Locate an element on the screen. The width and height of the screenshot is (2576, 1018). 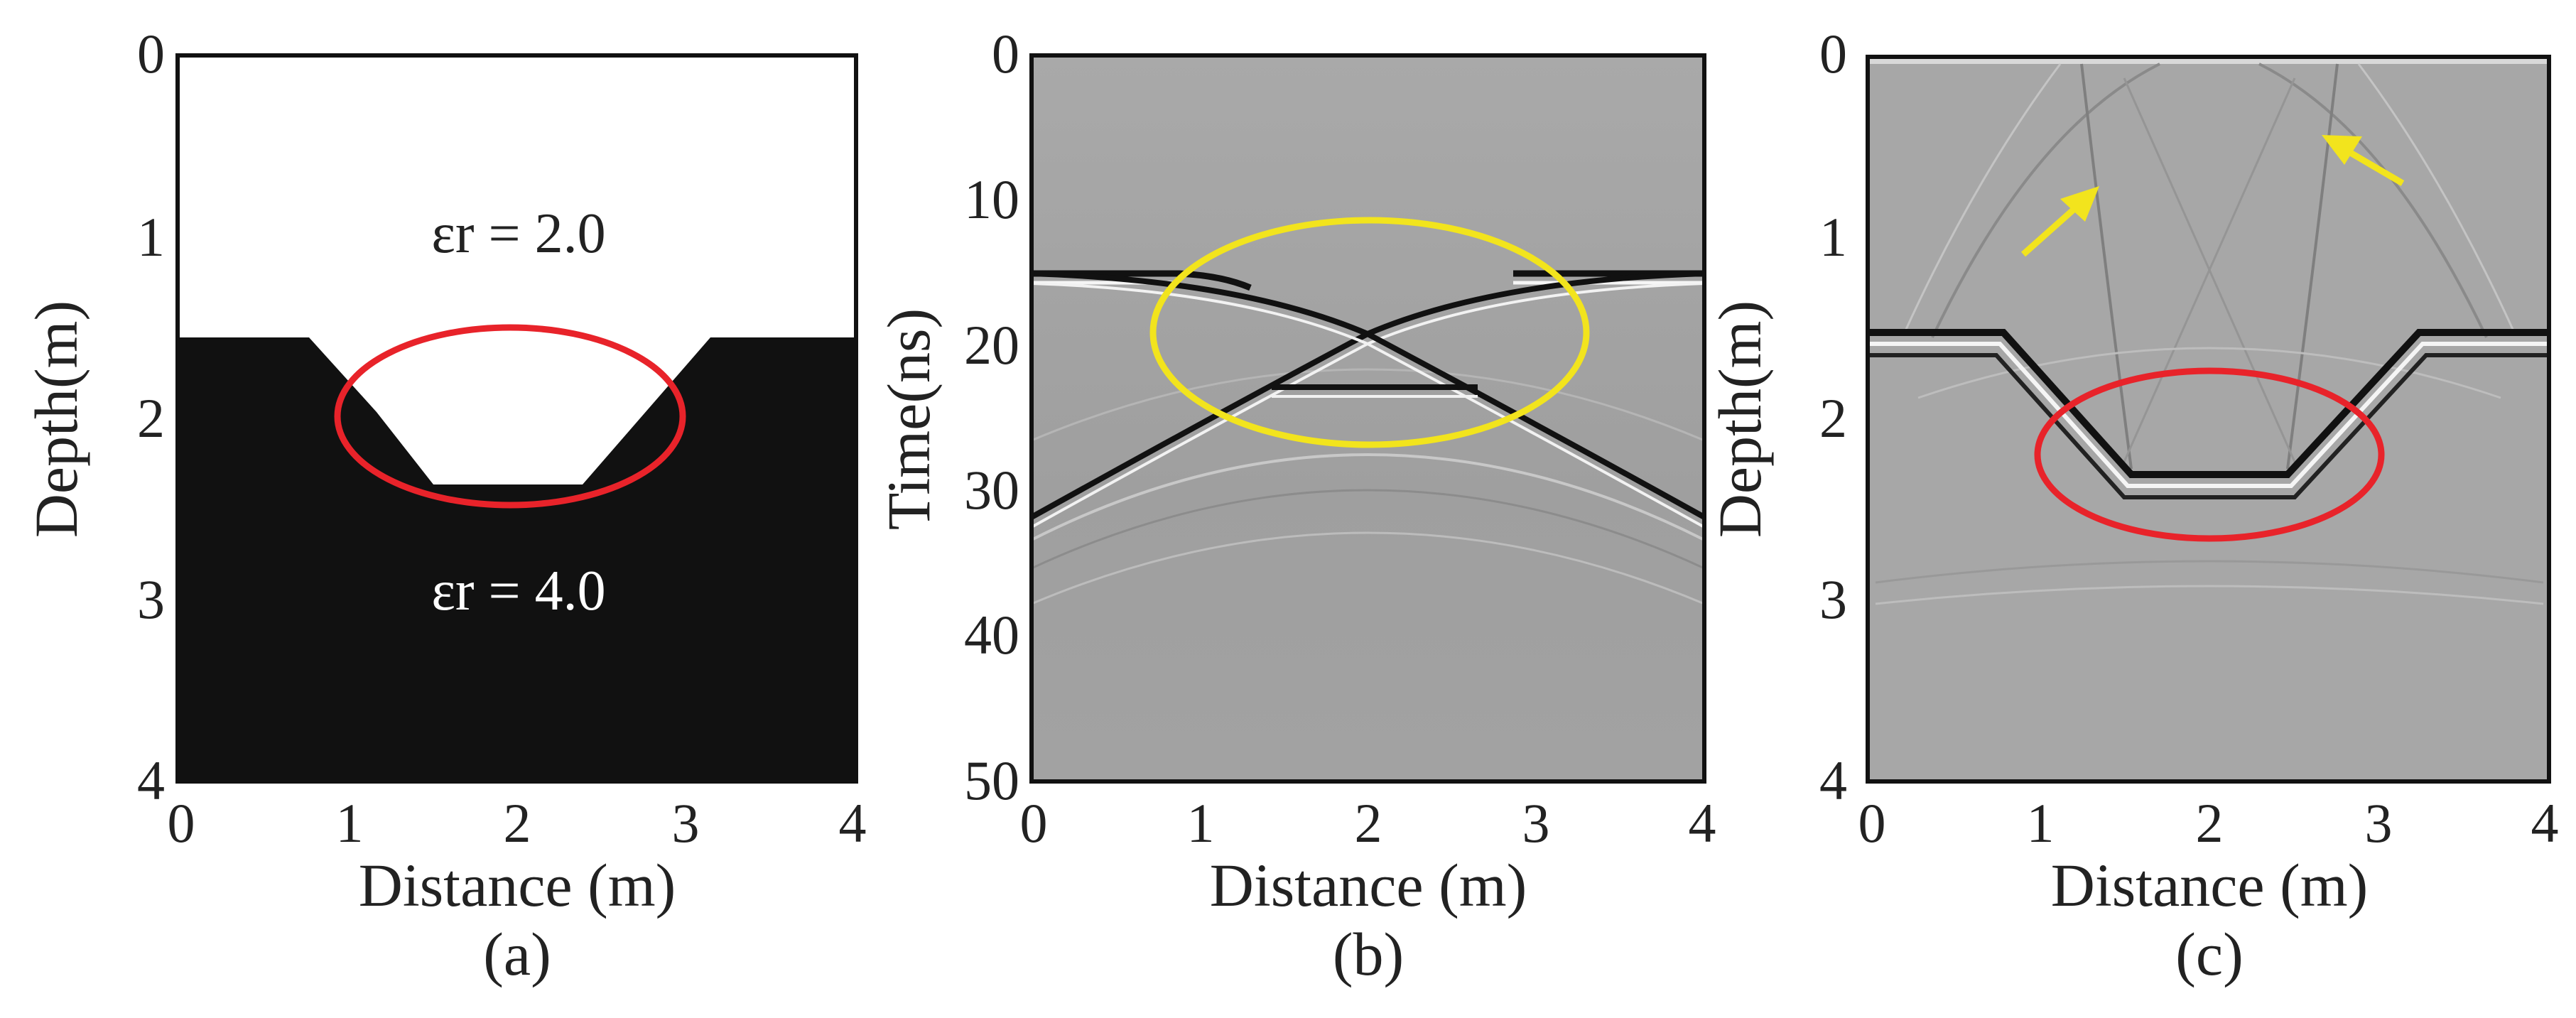
ytick: 10 is located at coordinates (991, 199).